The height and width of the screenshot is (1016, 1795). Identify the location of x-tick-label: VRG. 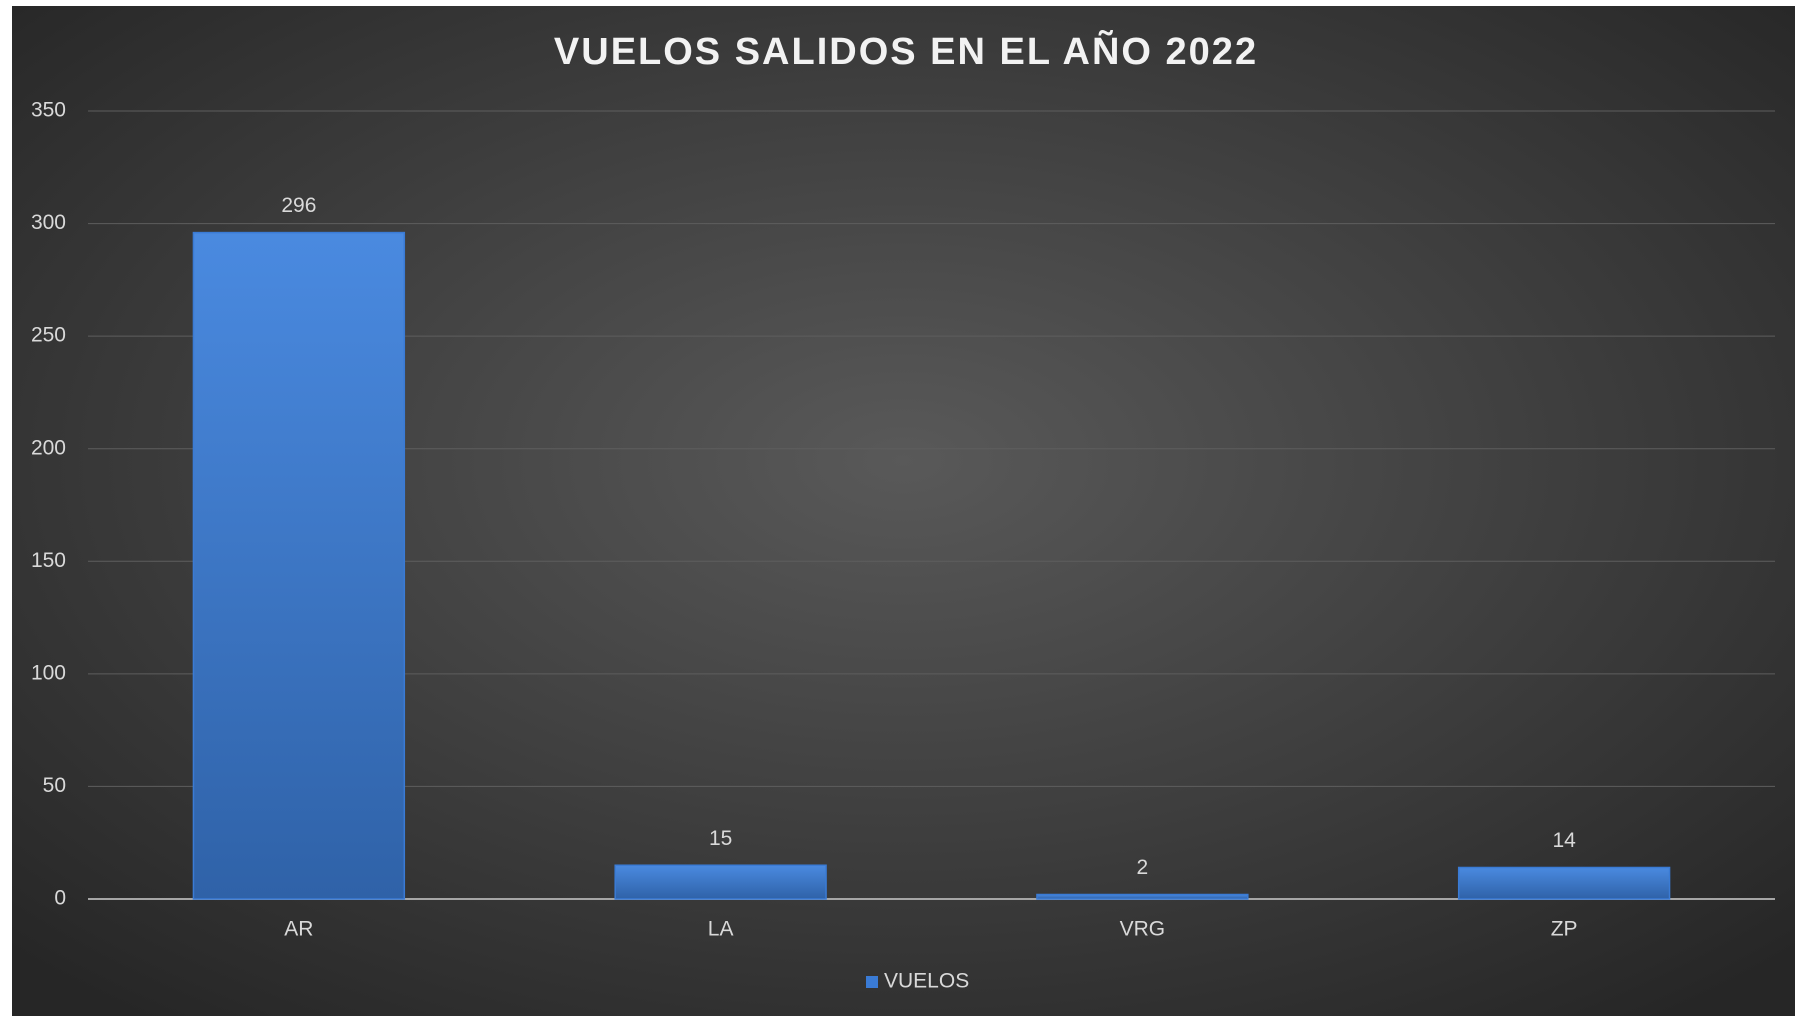
(1143, 929).